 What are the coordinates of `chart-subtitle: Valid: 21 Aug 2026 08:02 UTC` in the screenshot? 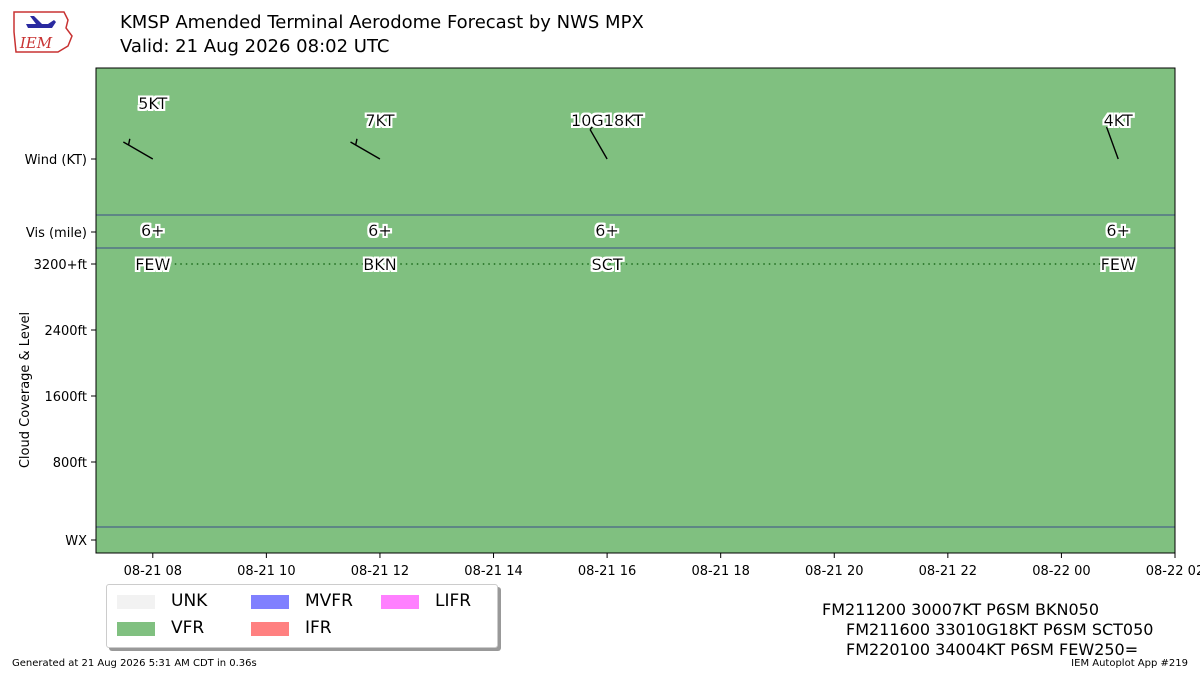 It's located at (255, 46).